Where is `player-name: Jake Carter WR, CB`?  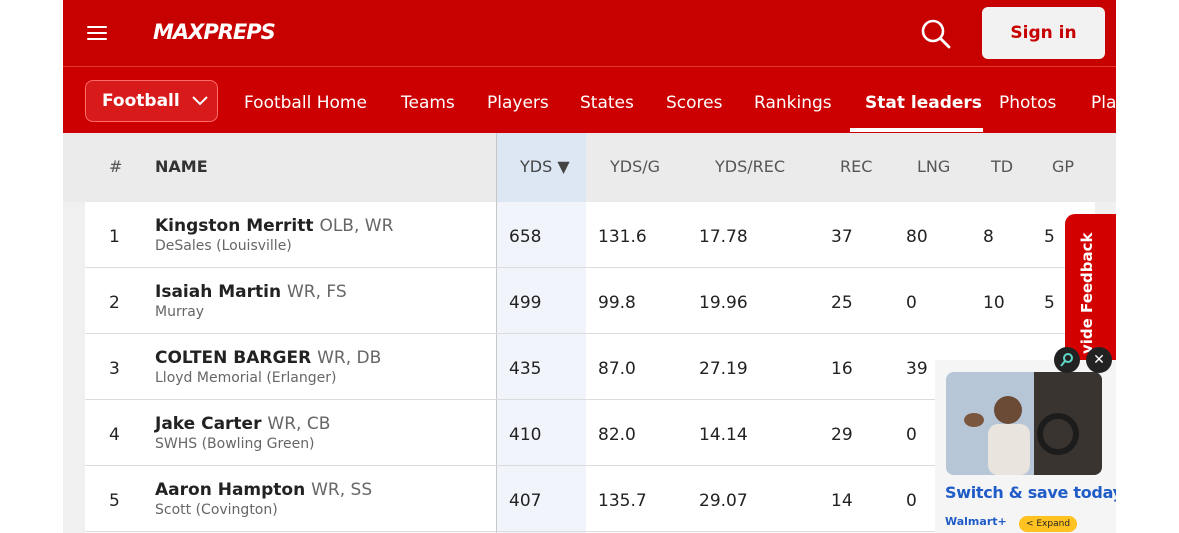 player-name: Jake Carter WR, CB is located at coordinates (242, 424).